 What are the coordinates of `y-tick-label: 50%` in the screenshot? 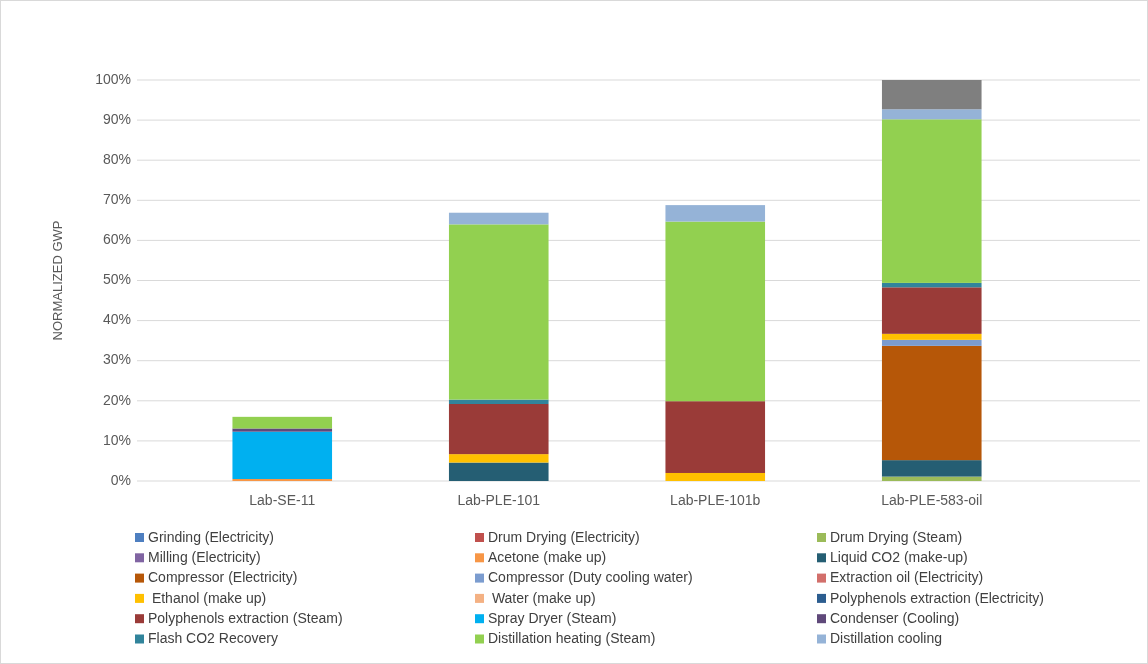 It's located at (116, 279).